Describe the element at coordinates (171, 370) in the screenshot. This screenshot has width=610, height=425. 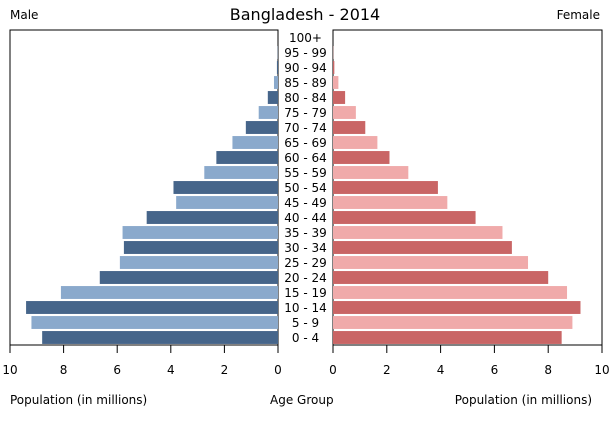
I see `male-axis-tick-label: 4` at that location.